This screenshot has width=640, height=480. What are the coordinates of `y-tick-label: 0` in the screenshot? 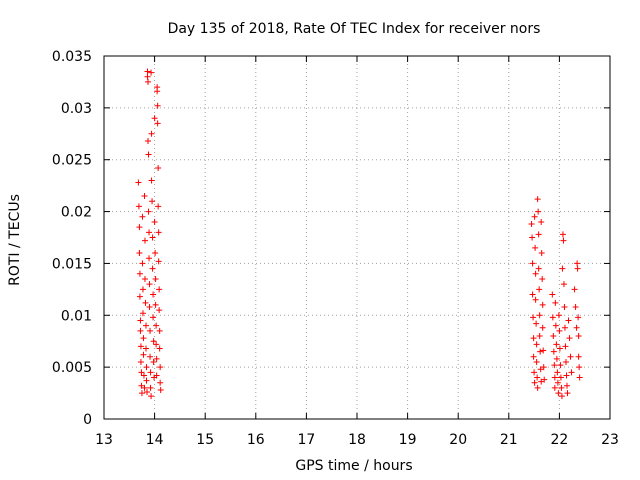 It's located at (87, 420).